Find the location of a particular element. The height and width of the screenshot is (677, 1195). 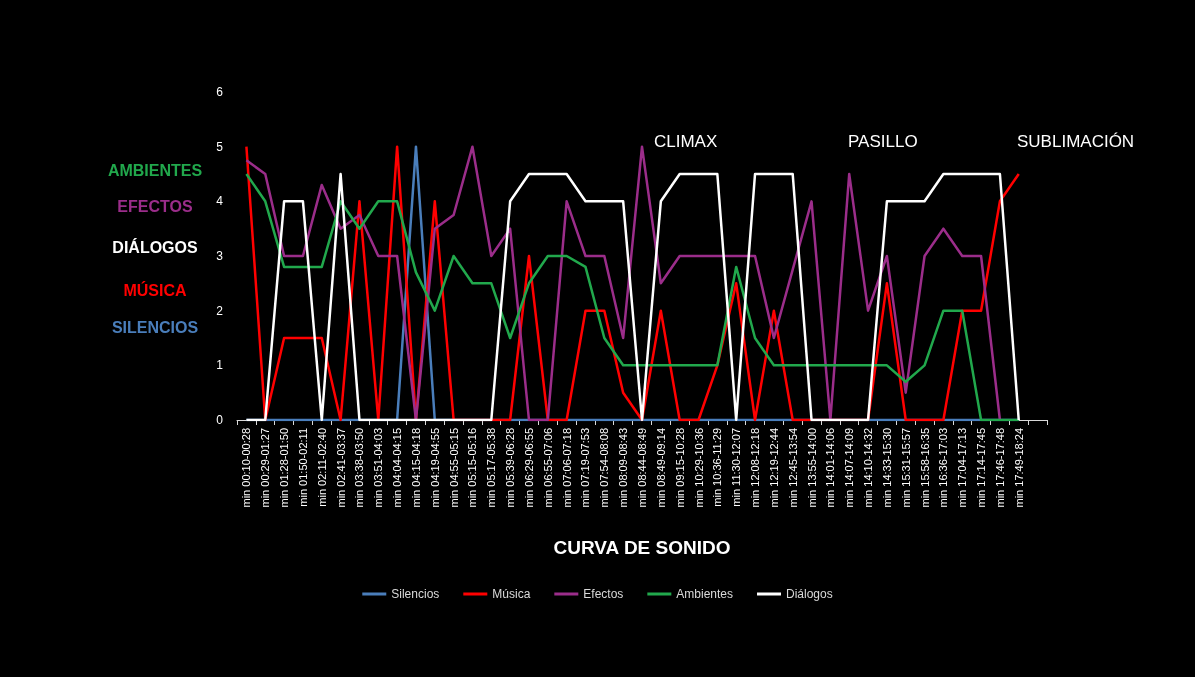

x-tick-label: min 12:08-12:18 is located at coordinates (755, 468).